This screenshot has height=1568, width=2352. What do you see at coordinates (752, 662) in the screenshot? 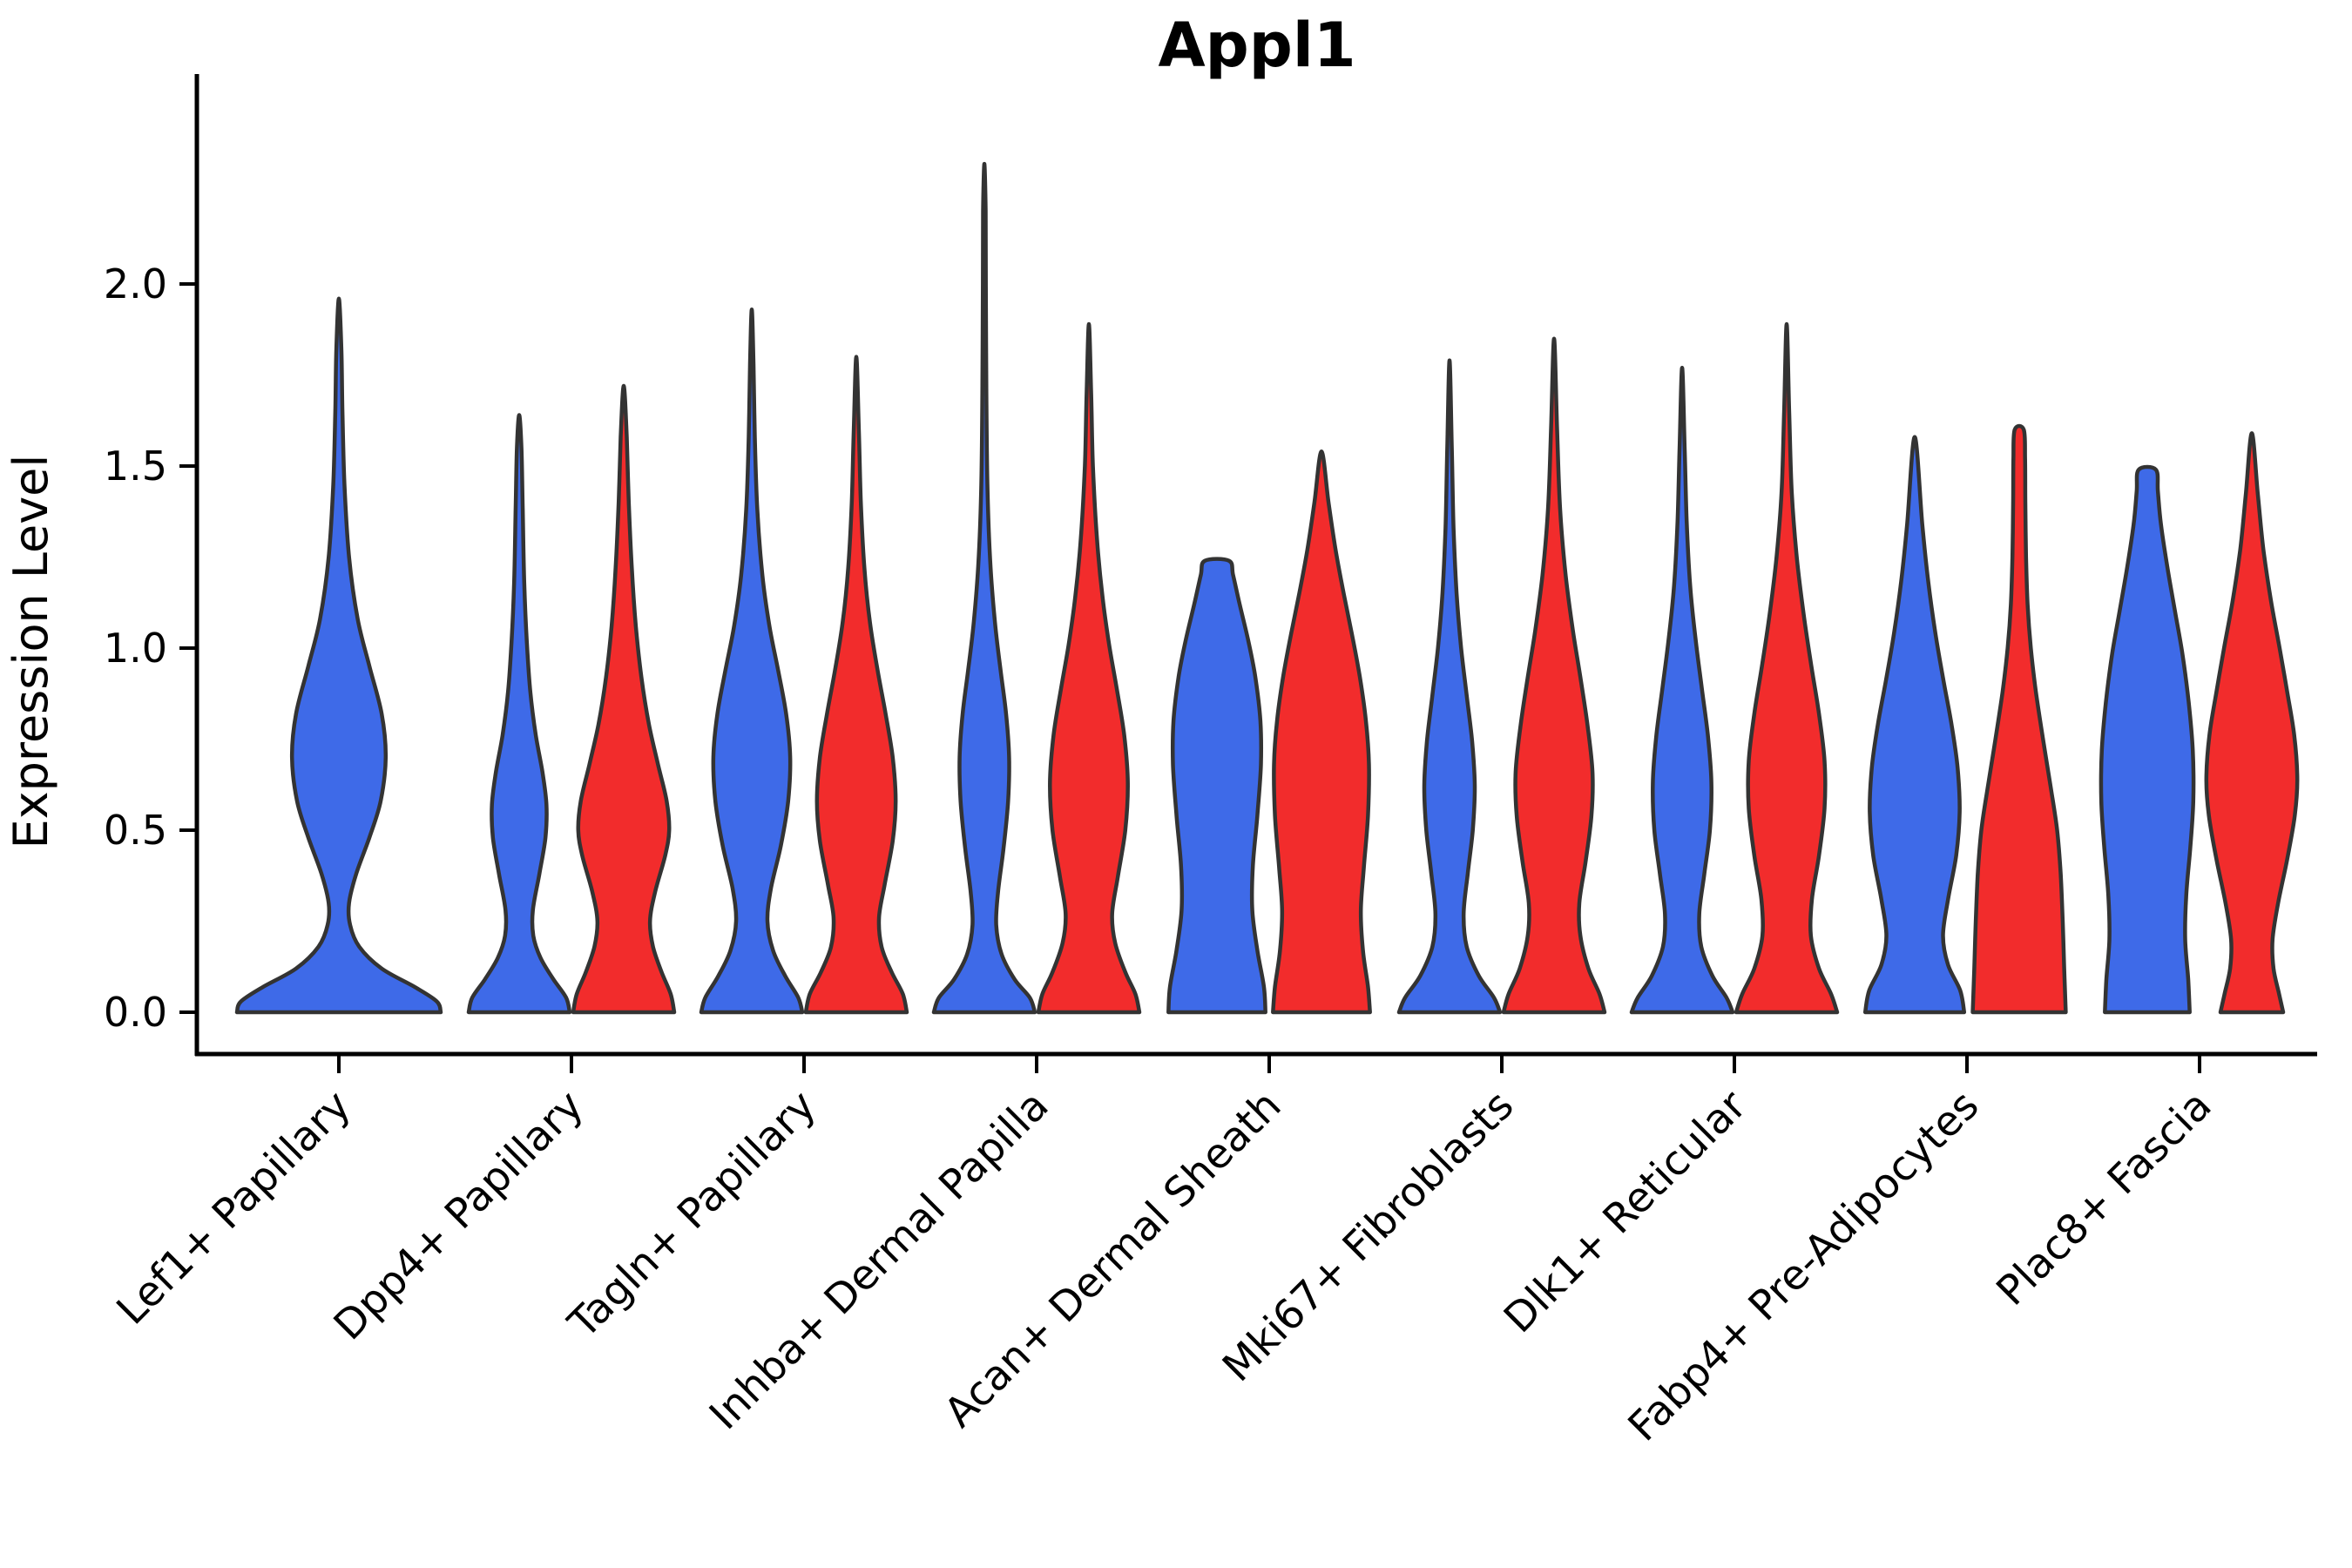
I see `violin-tagln-papillary-blue` at bounding box center [752, 662].